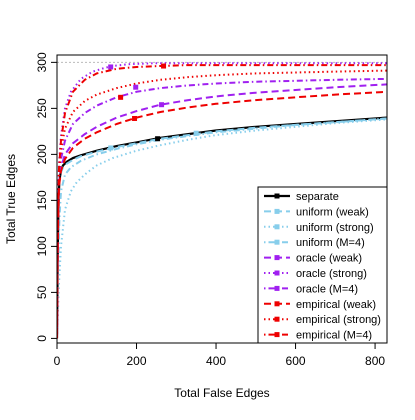 This screenshot has height=420, width=415. What do you see at coordinates (330, 243) in the screenshot?
I see `legend-label: uniform (M=4)` at bounding box center [330, 243].